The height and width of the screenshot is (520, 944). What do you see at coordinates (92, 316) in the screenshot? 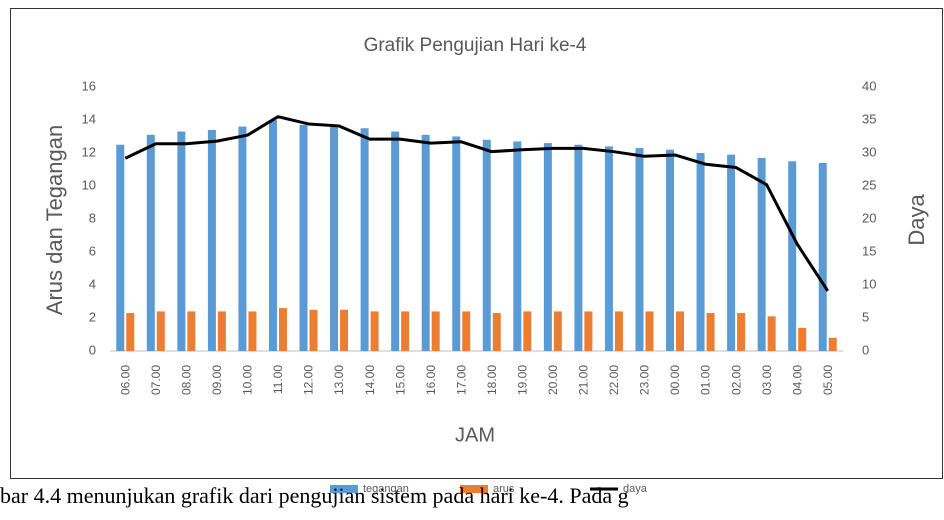
I see `y-tick-label: 2` at bounding box center [92, 316].